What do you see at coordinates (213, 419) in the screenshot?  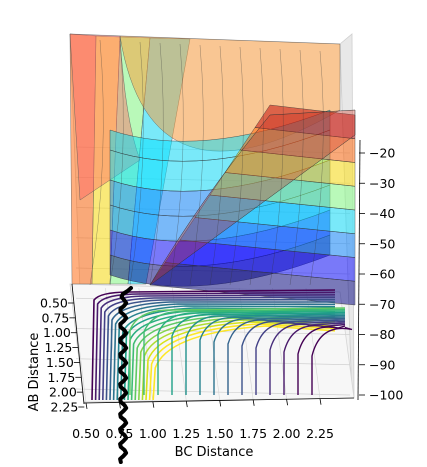 I see `x-axis: 0.50 0.75 1.00 1.25 1.50 1.75 2.00 2.25` at bounding box center [213, 419].